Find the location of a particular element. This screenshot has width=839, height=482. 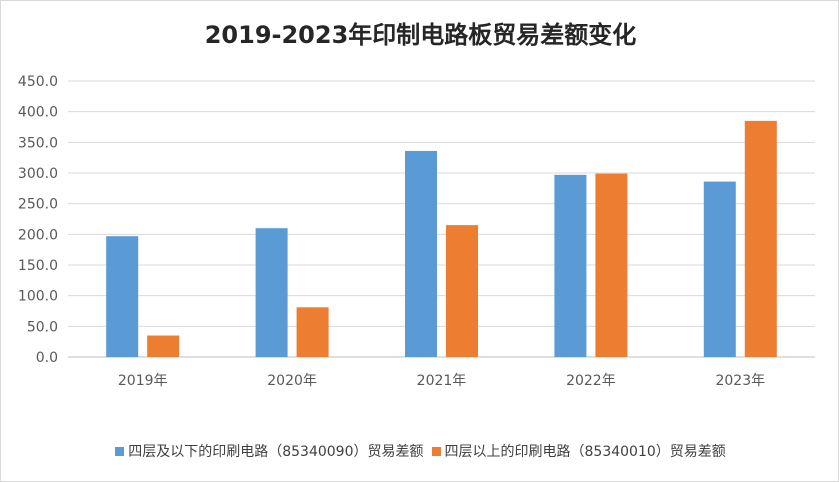

y-tick-label: 450.0 is located at coordinates (38, 82).